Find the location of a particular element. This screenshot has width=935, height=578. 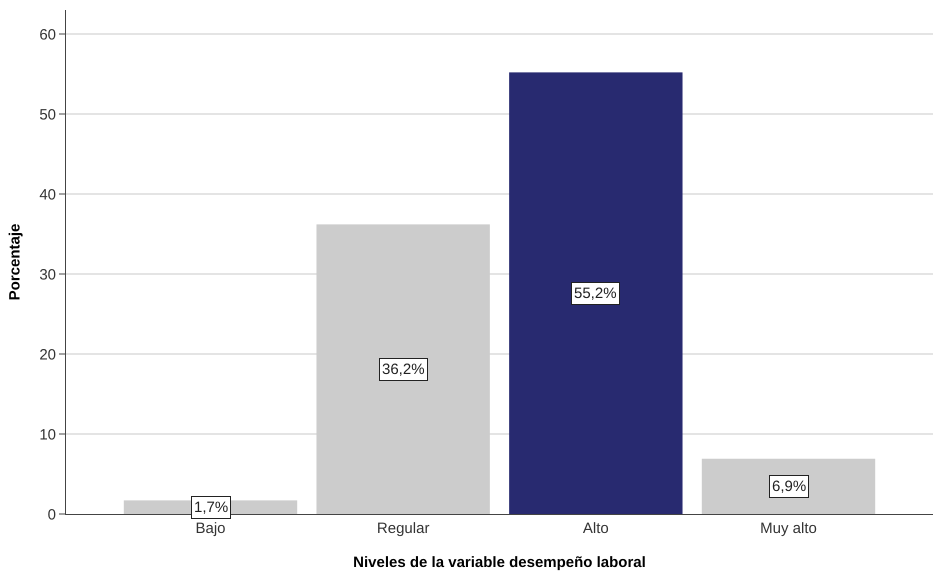

data-label: 6,9% is located at coordinates (789, 486).